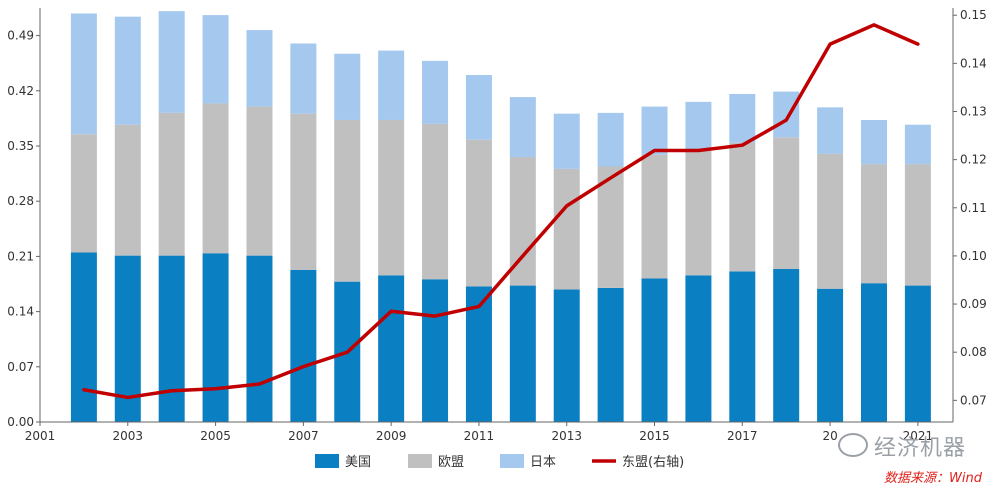  Describe the element at coordinates (479, 436) in the screenshot. I see `x-tick-2011: 2011` at that location.